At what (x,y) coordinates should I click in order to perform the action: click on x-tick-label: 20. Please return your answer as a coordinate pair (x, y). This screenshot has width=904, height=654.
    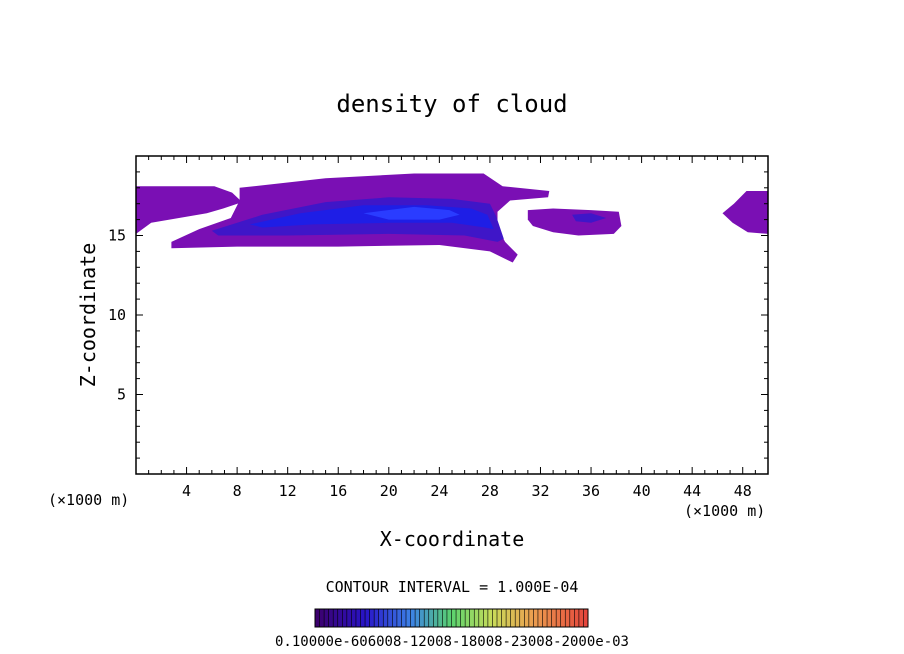
    Looking at the image, I should click on (389, 491).